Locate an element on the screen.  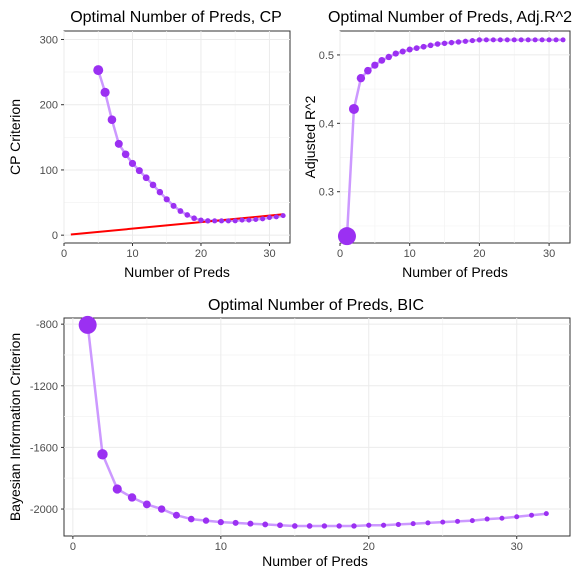
y-tick-label: 300 is located at coordinates (49, 40).